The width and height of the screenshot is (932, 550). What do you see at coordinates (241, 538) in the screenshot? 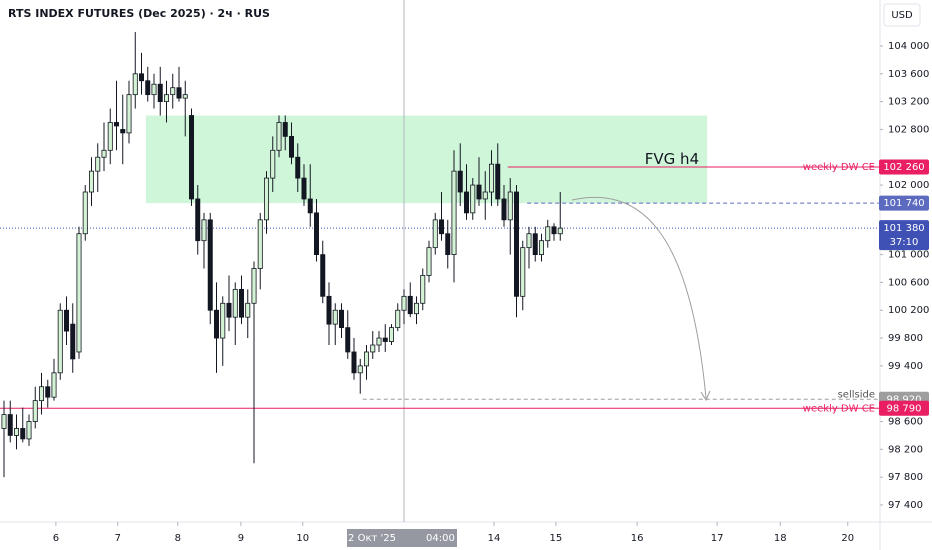
I see `x-tick-label: 9` at bounding box center [241, 538].